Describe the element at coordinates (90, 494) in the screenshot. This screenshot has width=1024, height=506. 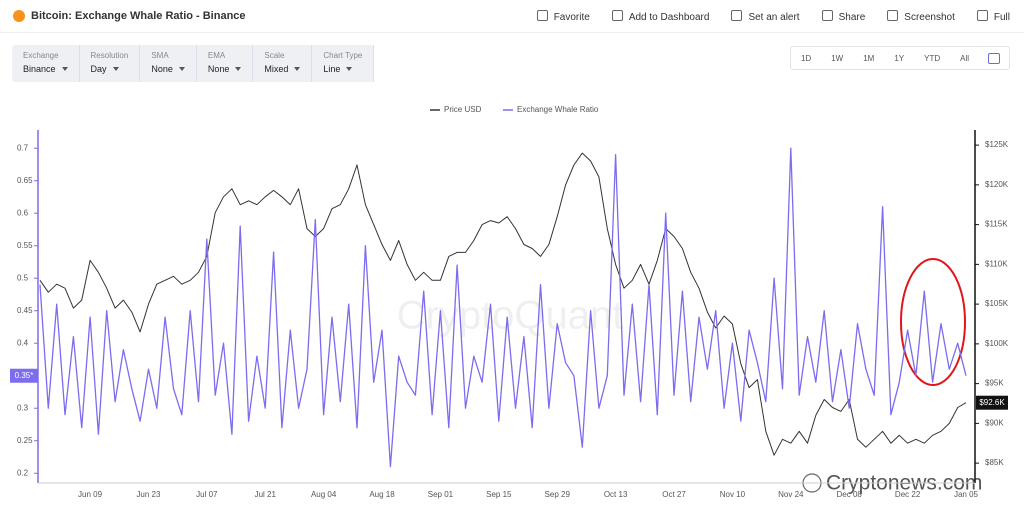
I see `x-tick-label: Jun 09` at that location.